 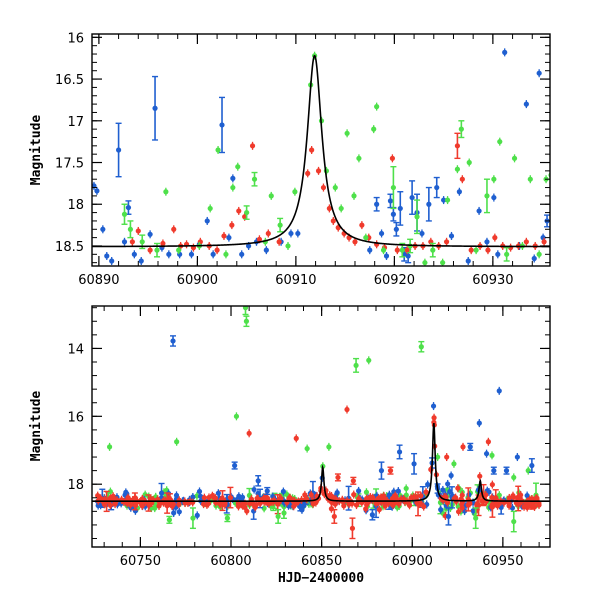 I want to click on y-tick-label: 18.5, so click(x=69, y=247).